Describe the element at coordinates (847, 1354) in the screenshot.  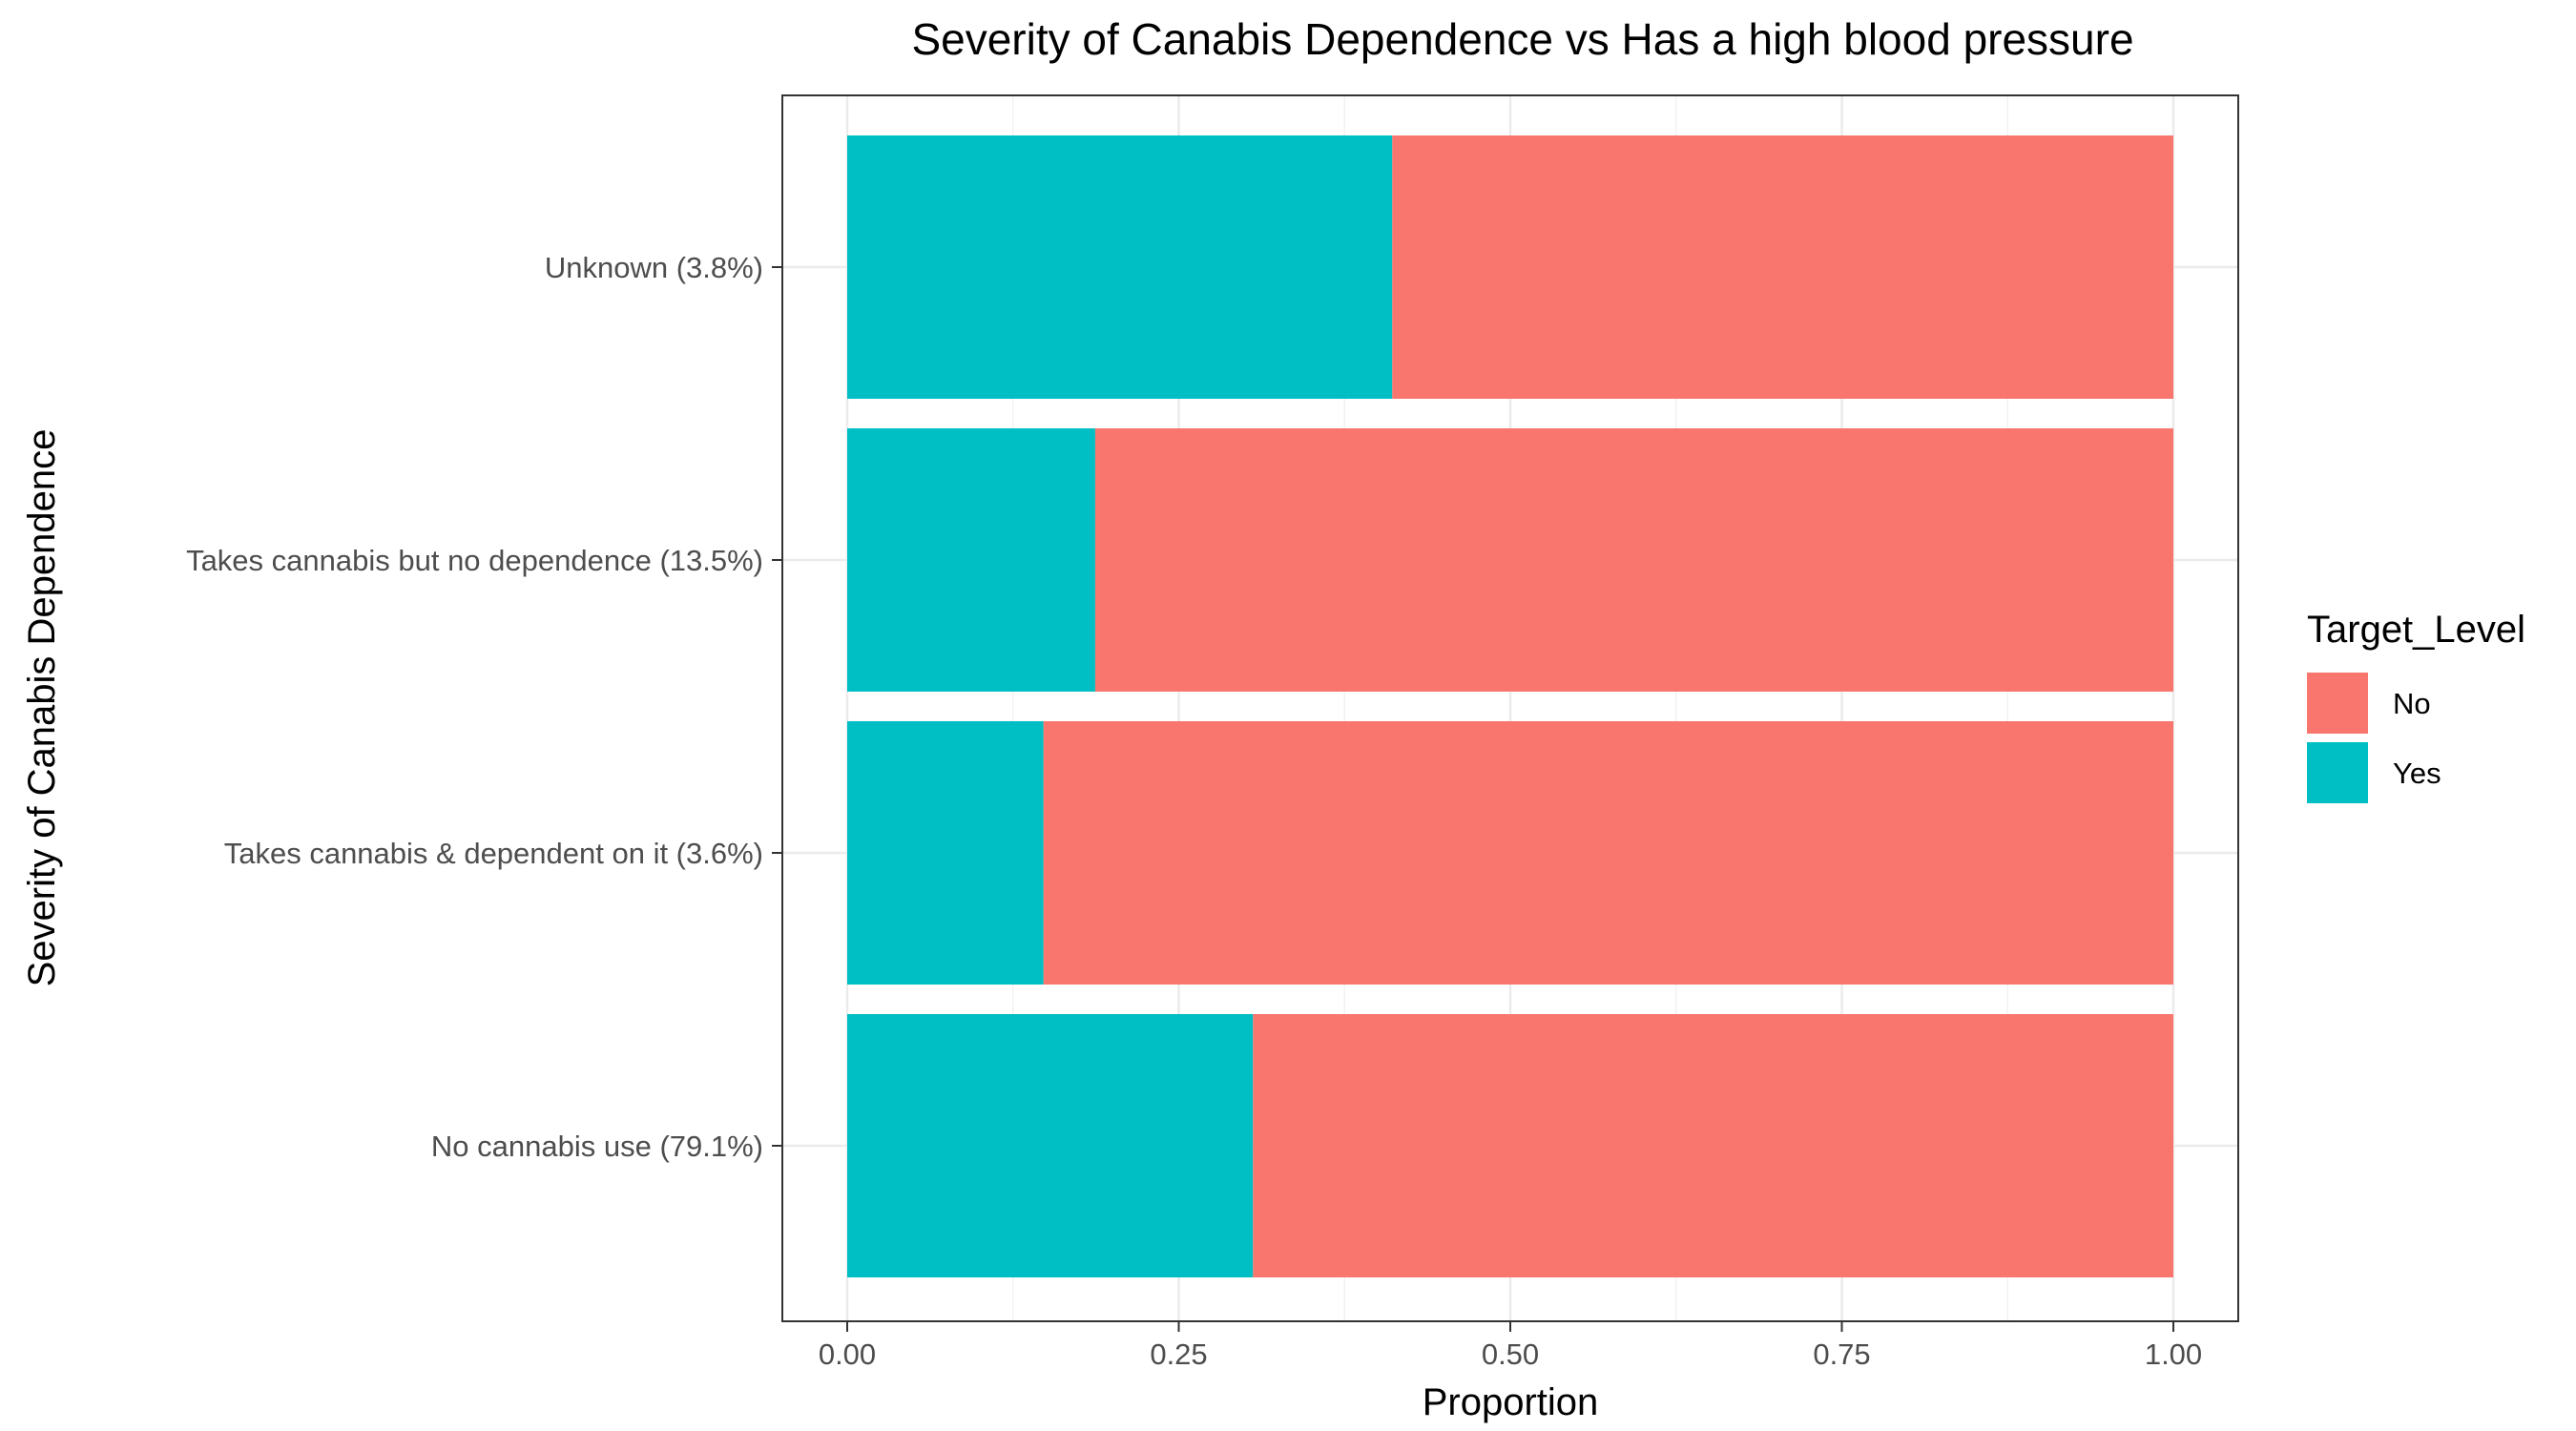
I see `x-tick-label: 0.00` at that location.